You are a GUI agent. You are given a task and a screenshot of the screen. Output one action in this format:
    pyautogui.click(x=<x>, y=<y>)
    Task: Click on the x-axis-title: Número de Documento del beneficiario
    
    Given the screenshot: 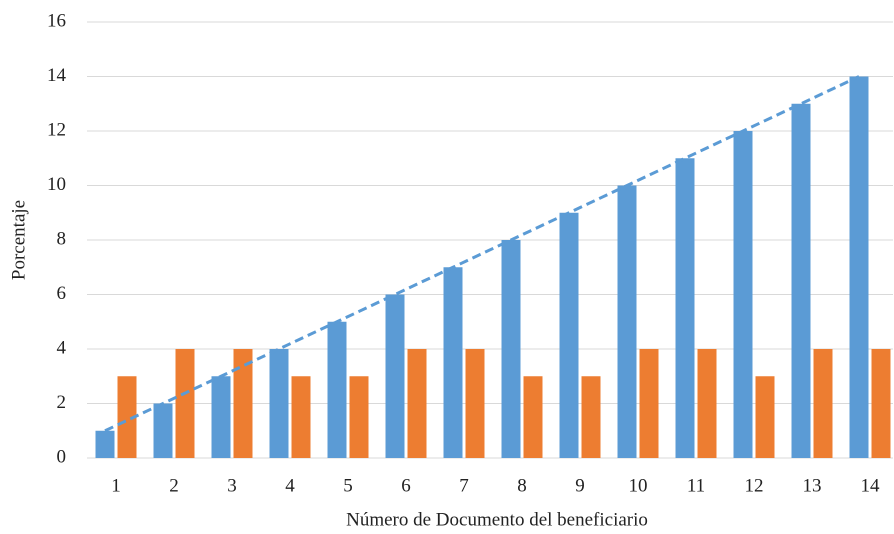 What is the action you would take?
    pyautogui.click(x=497, y=519)
    